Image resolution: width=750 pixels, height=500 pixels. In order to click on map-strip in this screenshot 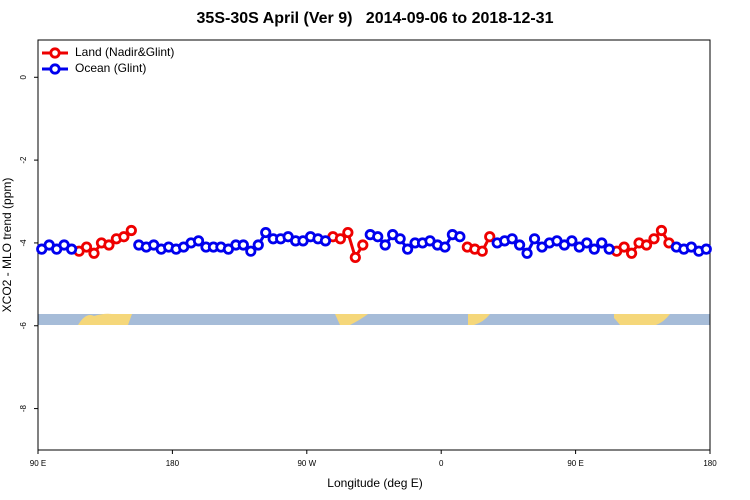, I will do `click(374, 319)`.